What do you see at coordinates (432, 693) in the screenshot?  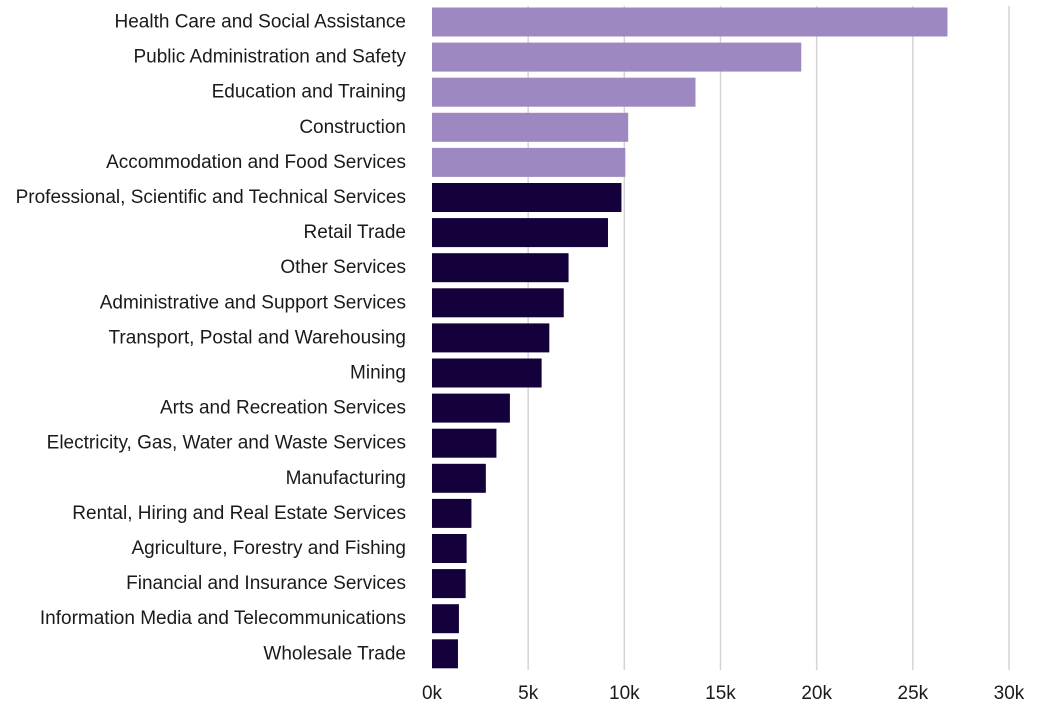 I see `x-tick-label: 0k` at bounding box center [432, 693].